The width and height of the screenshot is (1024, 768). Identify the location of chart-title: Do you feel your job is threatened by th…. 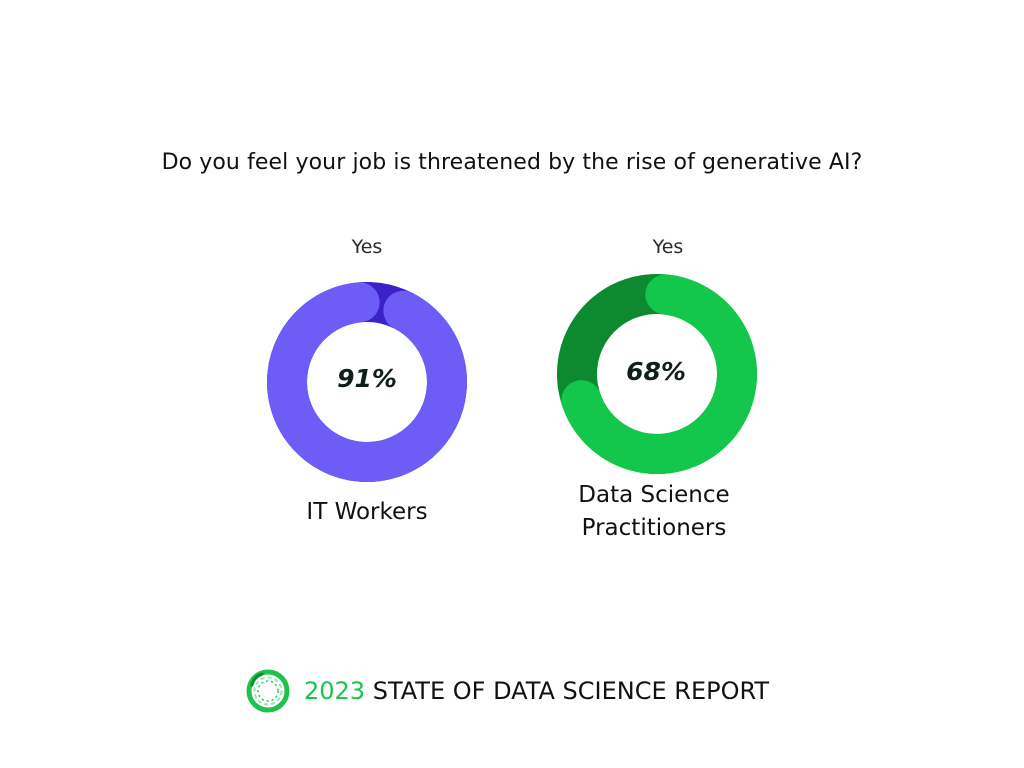
(512, 162).